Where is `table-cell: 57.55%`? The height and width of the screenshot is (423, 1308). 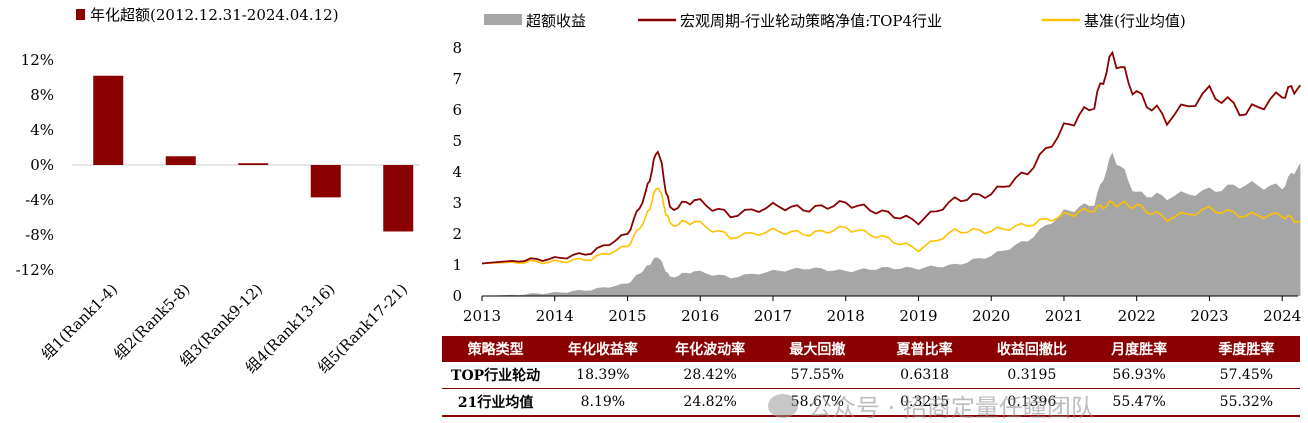
table-cell: 57.55% is located at coordinates (817, 375).